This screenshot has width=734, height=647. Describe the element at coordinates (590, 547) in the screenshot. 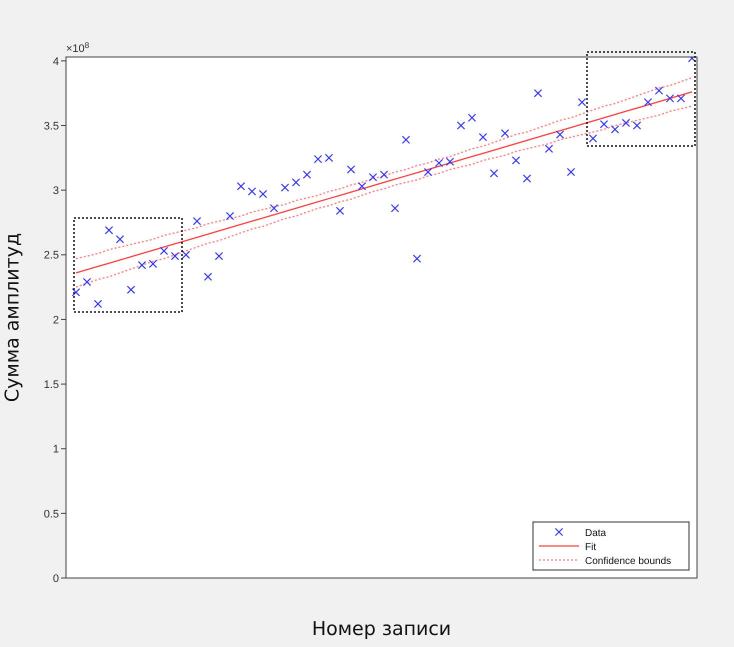

I see `legend-label: Fit` at that location.